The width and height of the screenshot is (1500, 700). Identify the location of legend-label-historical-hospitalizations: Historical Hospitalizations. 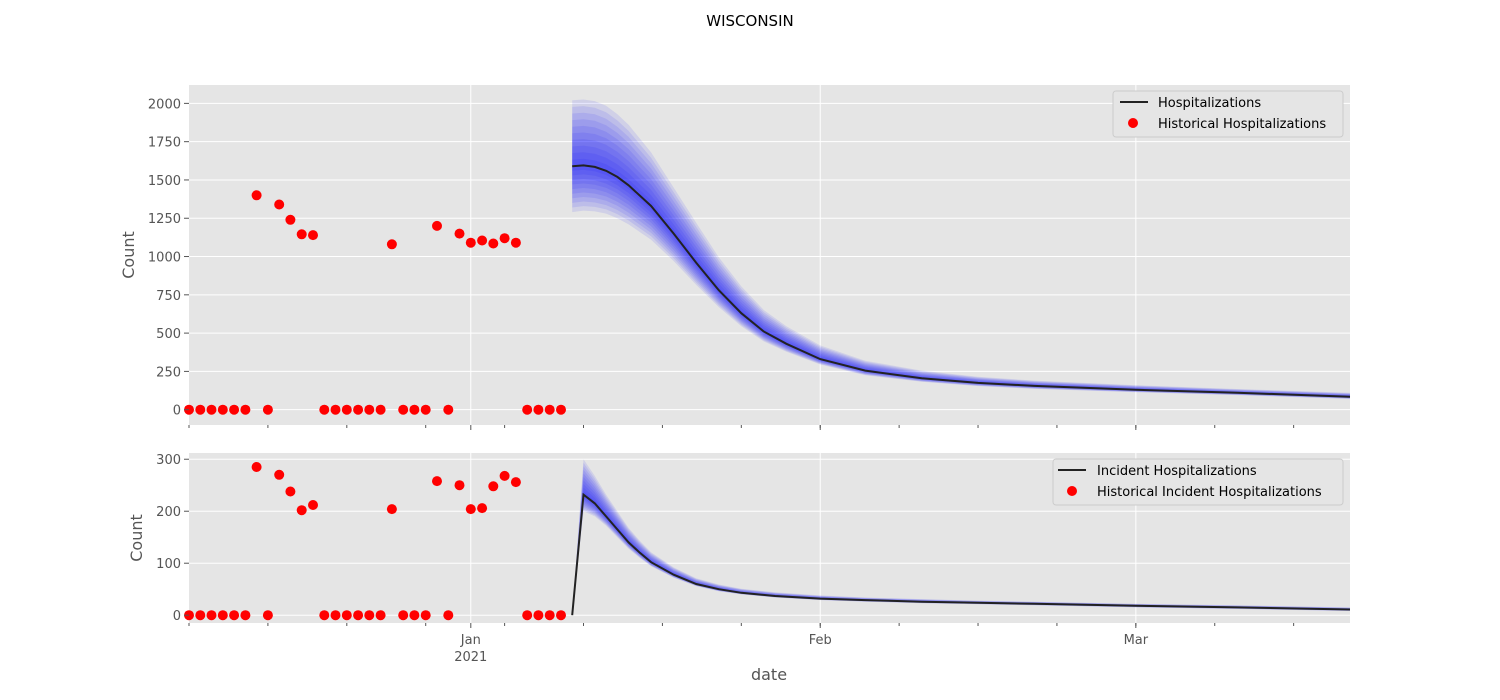
(1242, 124).